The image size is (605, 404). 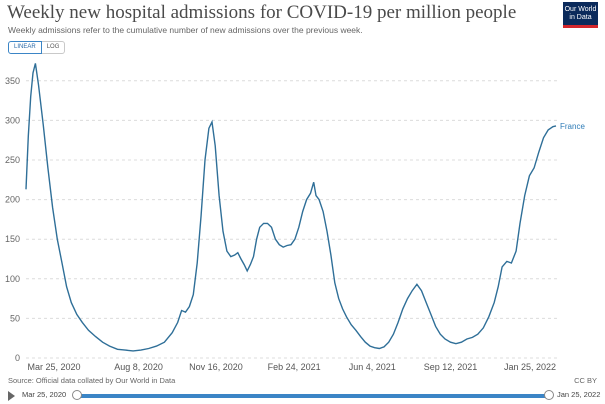 What do you see at coordinates (580, 9) in the screenshot?
I see `logo-line-1: Our World` at bounding box center [580, 9].